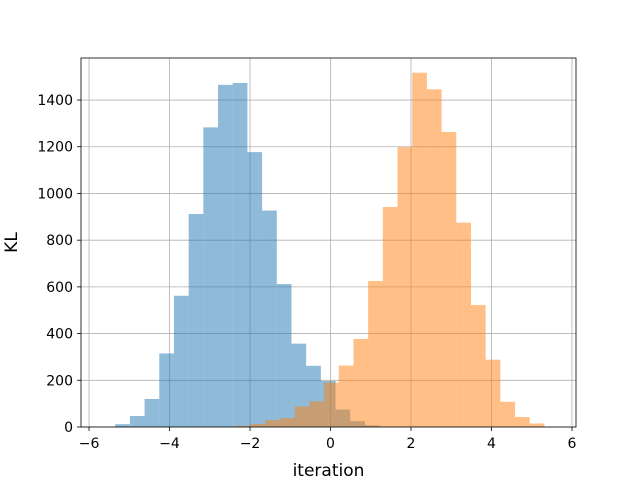 Image resolution: width=640 pixels, height=480 pixels. I want to click on y-tick-label: 1000, so click(55, 194).